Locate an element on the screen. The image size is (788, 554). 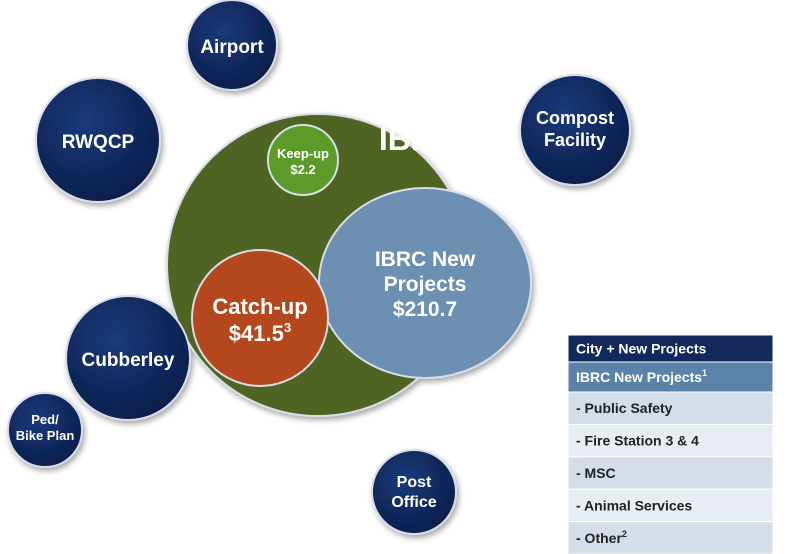
node-label: $41.53 is located at coordinates (260, 333).